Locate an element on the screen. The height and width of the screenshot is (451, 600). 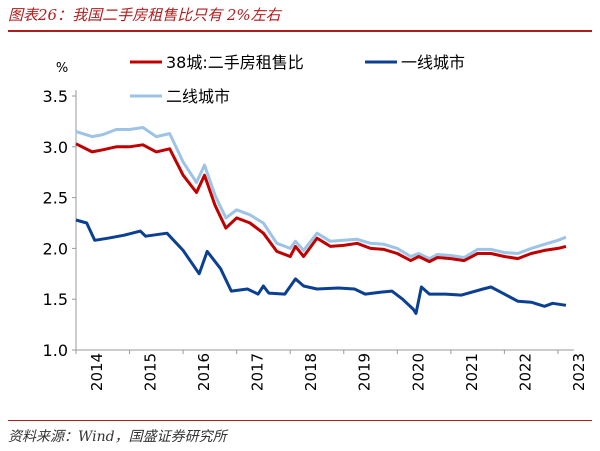
legend-label: 二线城市 is located at coordinates (198, 96).